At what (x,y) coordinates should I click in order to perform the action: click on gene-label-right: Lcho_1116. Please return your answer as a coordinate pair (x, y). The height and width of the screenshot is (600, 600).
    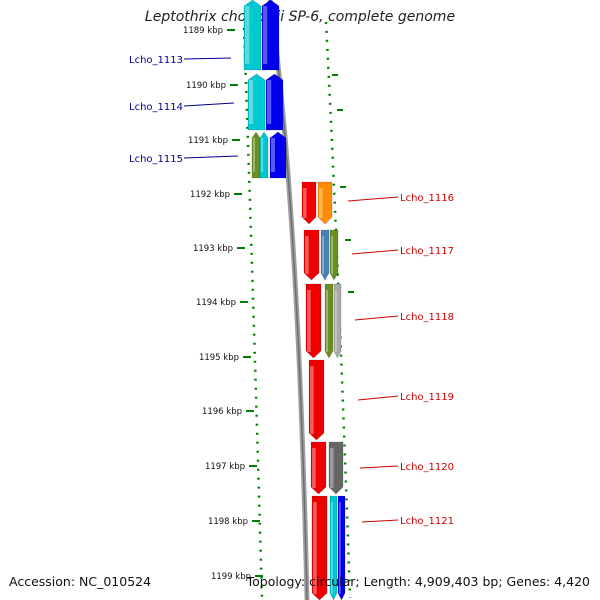
    Looking at the image, I should click on (427, 198).